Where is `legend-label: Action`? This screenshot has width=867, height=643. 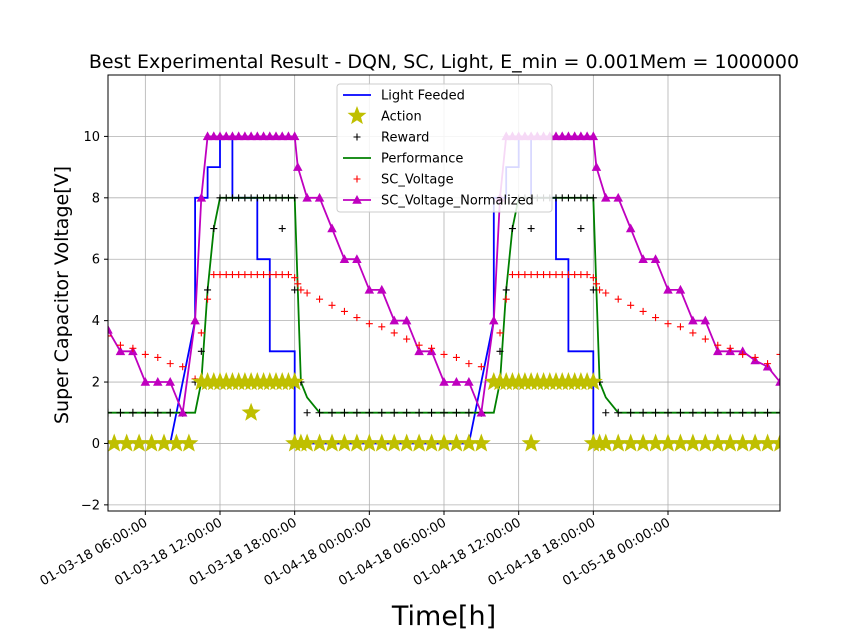
legend-label: Action is located at coordinates (401, 117).